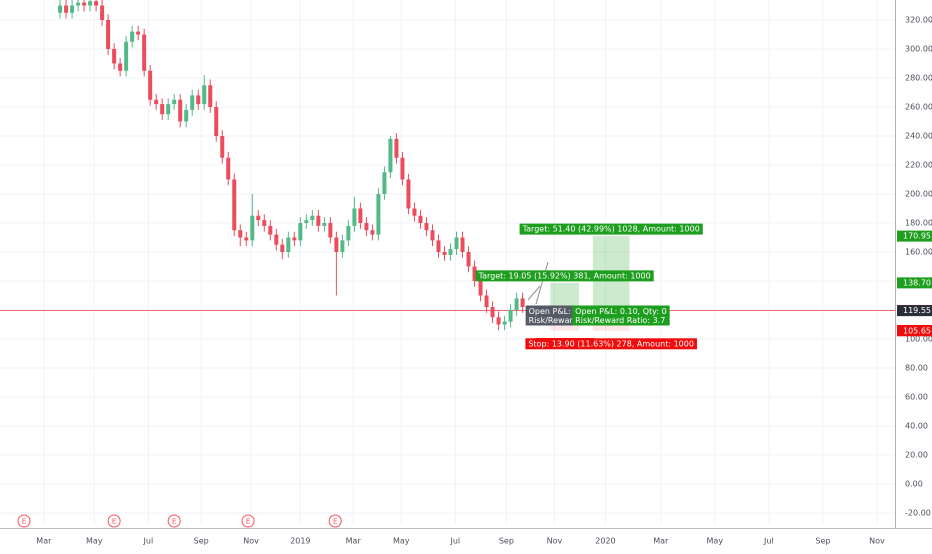 The width and height of the screenshot is (932, 554). Describe the element at coordinates (918, 78) in the screenshot. I see `y-tick-label: 280.00` at that location.